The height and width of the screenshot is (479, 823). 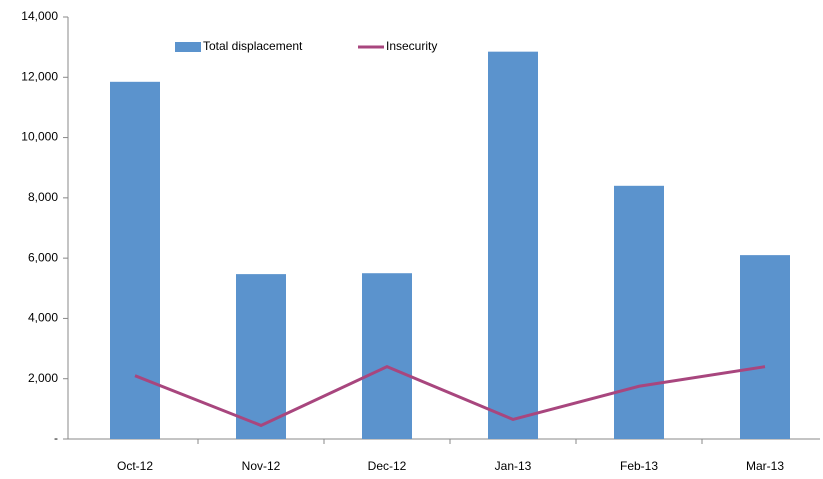 What do you see at coordinates (639, 466) in the screenshot?
I see `x-tick-label: Feb-13` at bounding box center [639, 466].